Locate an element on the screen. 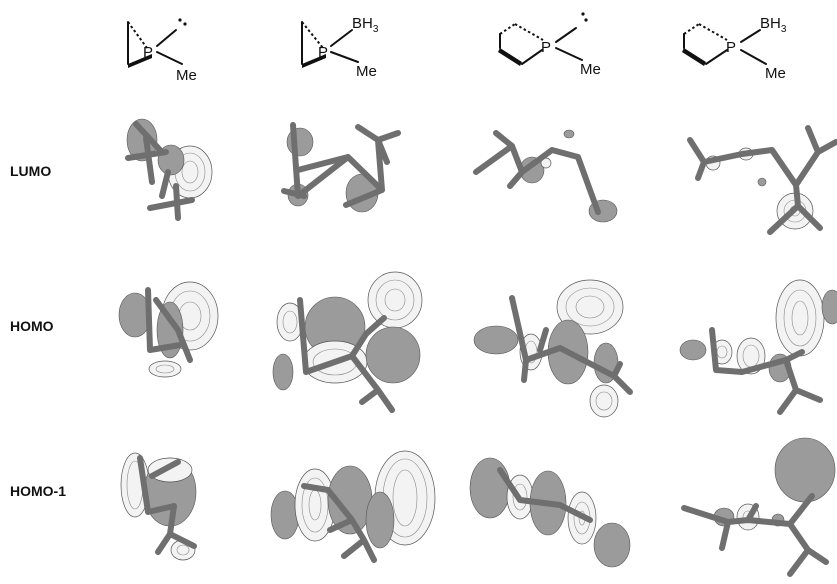 The image size is (837, 584). structure-4-me-label: Me is located at coordinates (775, 73).